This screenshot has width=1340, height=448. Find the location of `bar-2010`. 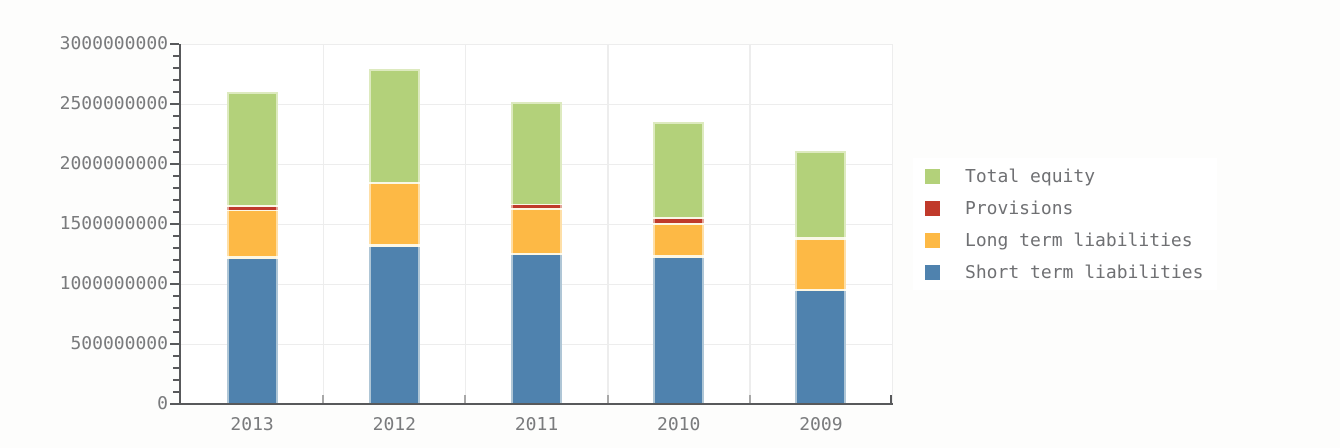

bar-2010 is located at coordinates (679, 263).